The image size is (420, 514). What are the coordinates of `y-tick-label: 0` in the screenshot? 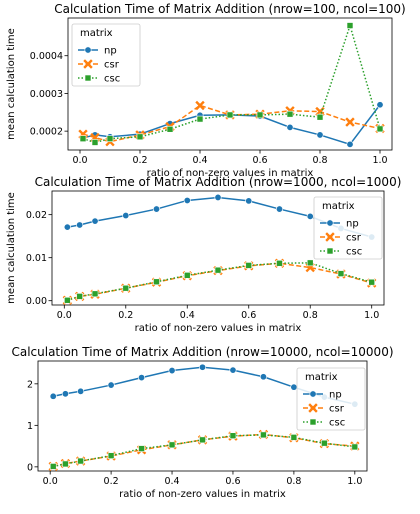 It's located at (30, 467).